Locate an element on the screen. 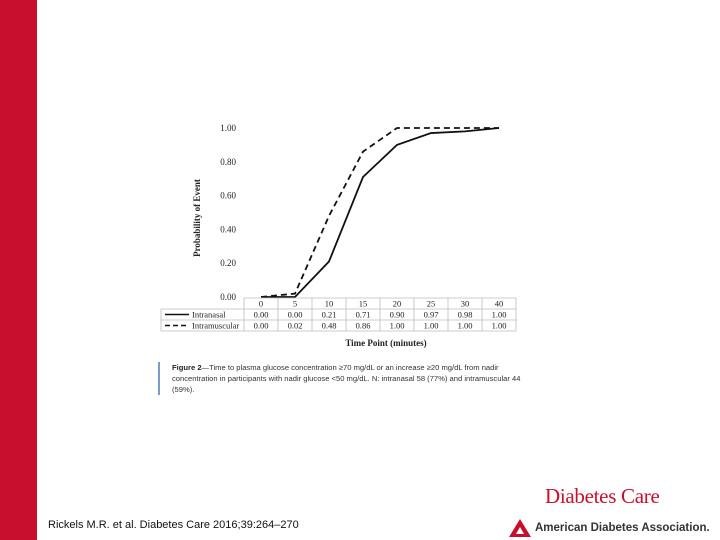  ada-triangle-icon is located at coordinates (520, 528).